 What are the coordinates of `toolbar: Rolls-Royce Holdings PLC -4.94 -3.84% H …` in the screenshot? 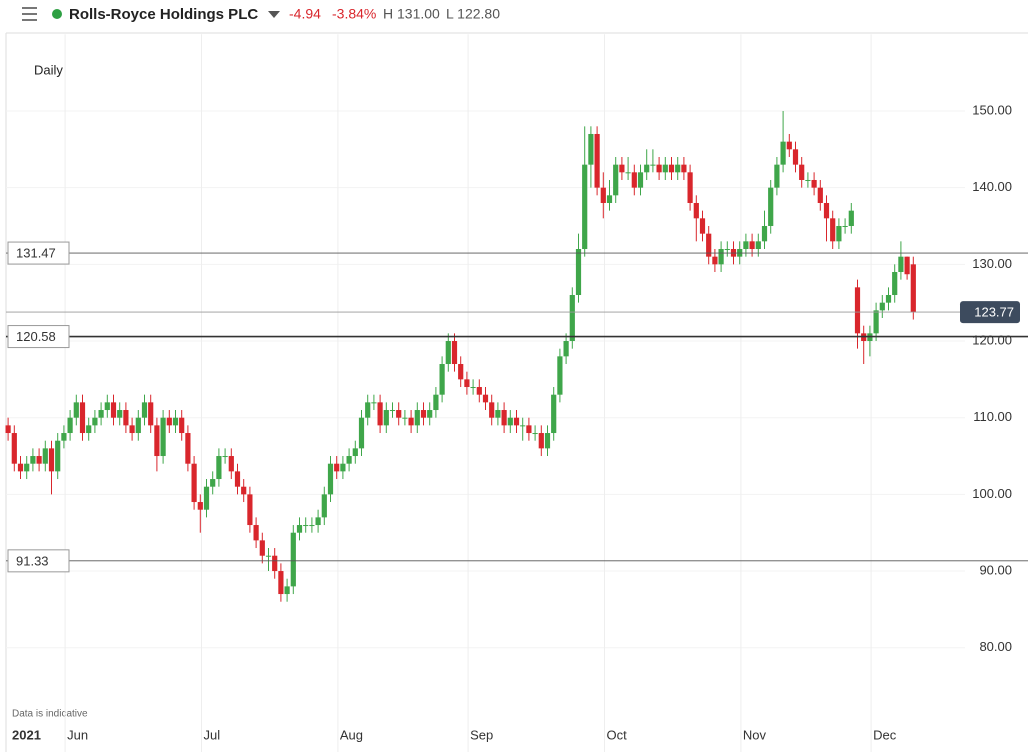 It's located at (261, 14).